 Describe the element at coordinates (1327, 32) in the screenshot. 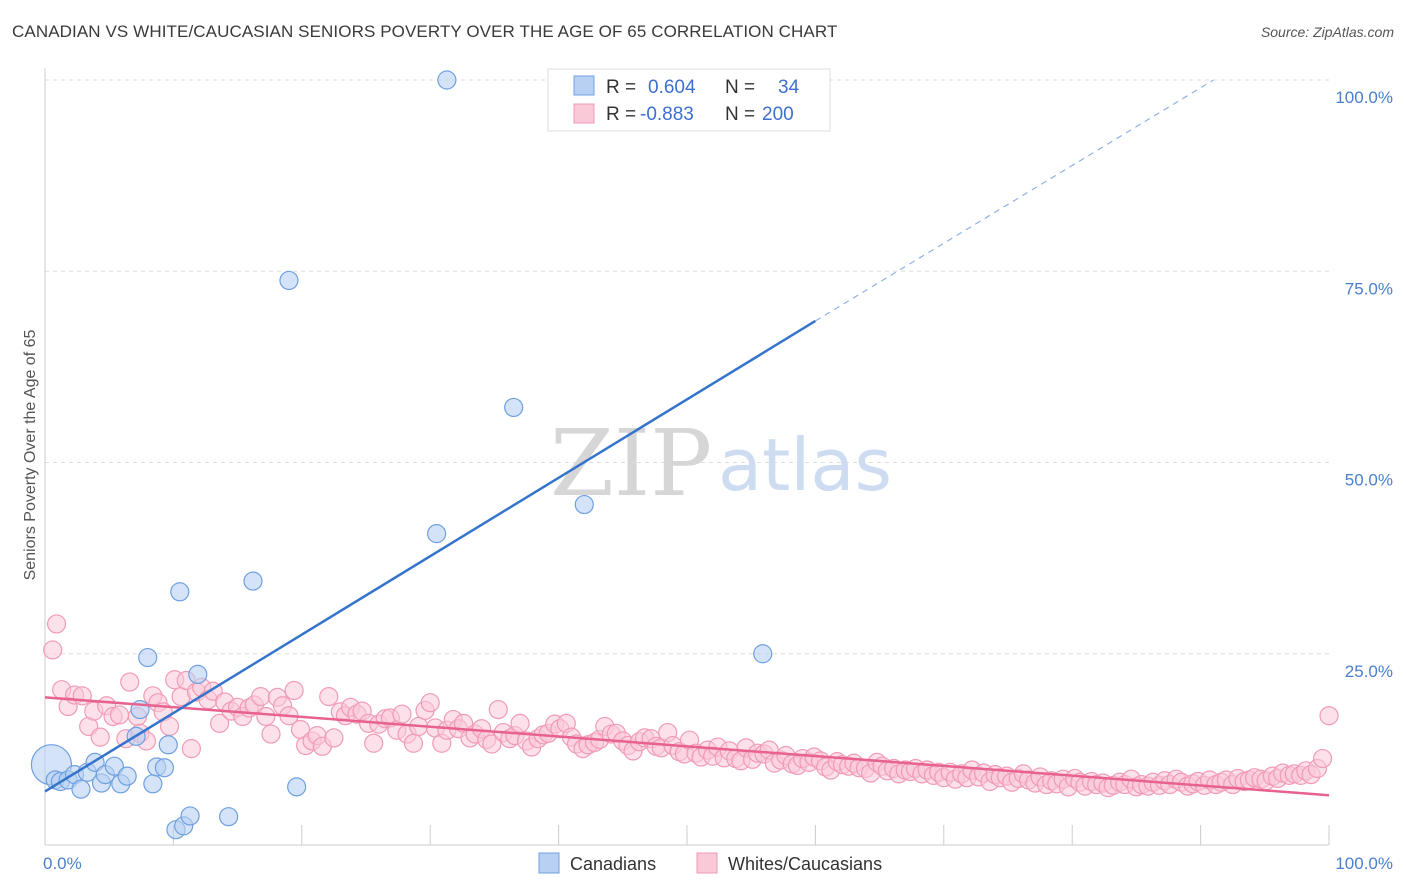

I see `source-label: Source: ZipAtlas.com` at that location.